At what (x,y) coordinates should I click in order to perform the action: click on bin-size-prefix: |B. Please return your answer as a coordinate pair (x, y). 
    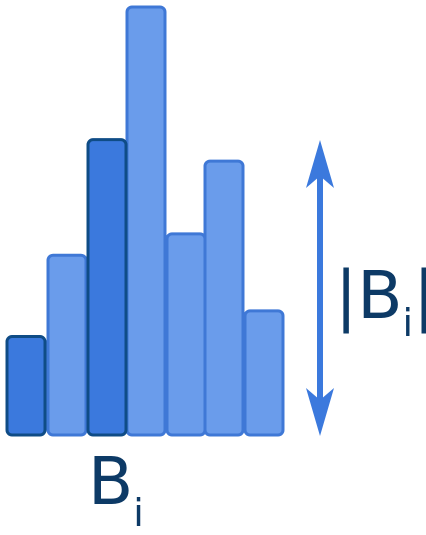
    Looking at the image, I should click on (369, 295).